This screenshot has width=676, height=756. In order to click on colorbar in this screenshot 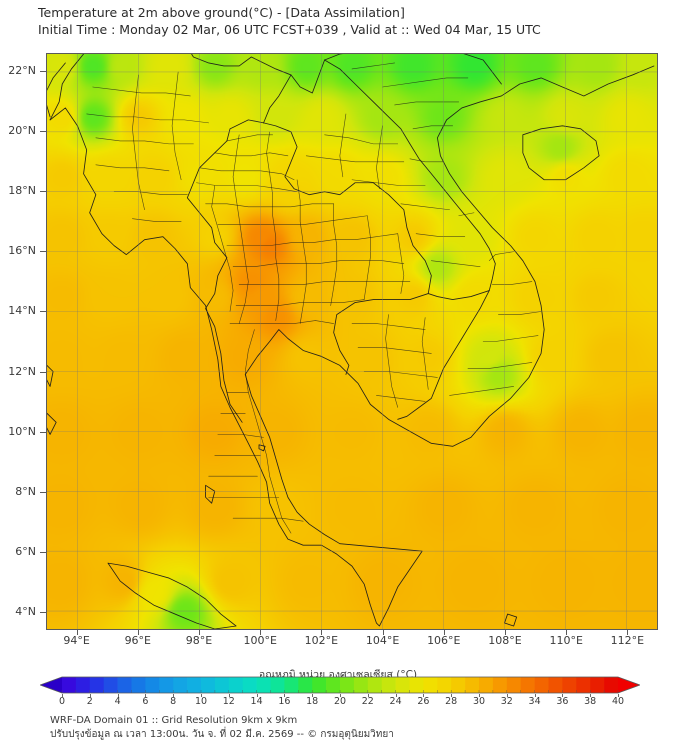, I will do `click(340, 685)`.